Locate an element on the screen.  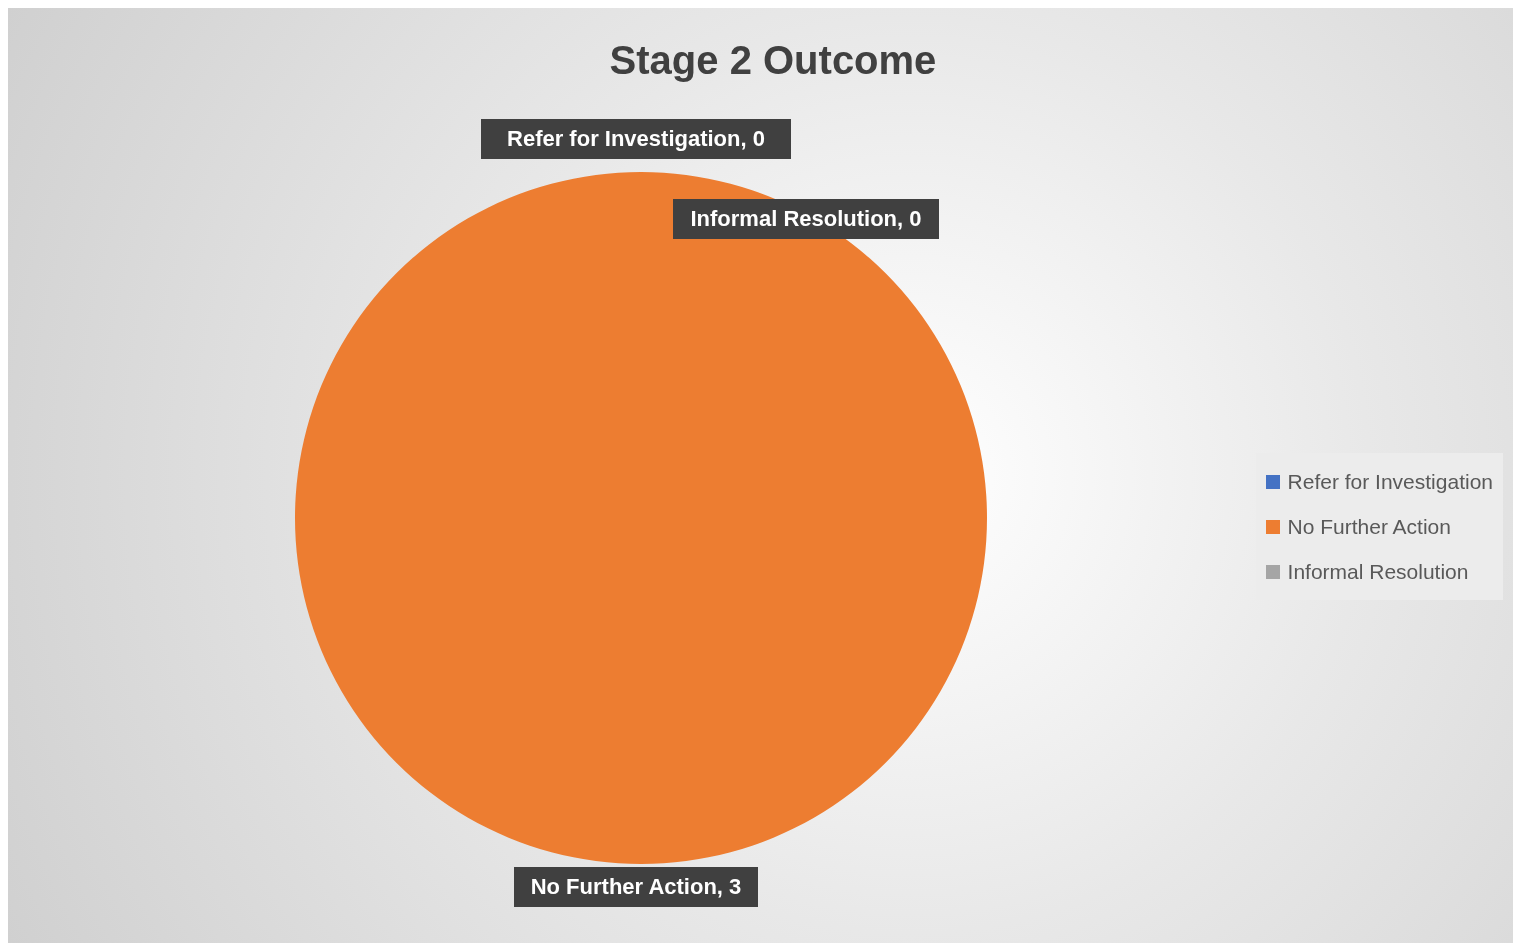
text: Informal Resolution, 0 is located at coordinates (806, 218).